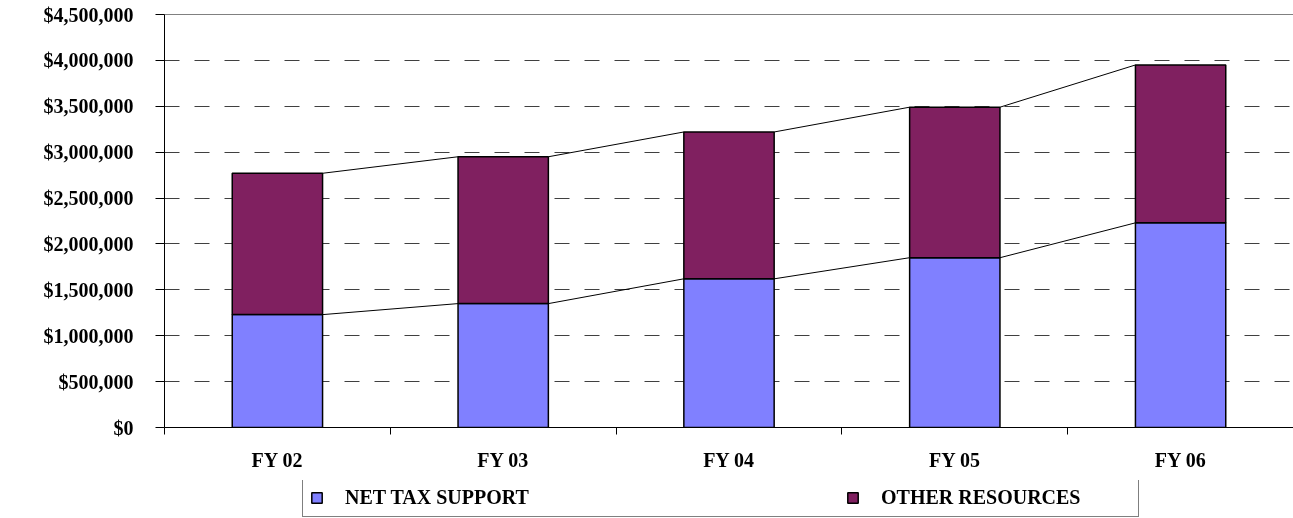  Describe the element at coordinates (88, 289) in the screenshot. I see `y-tick-label: $1,500,000` at that location.